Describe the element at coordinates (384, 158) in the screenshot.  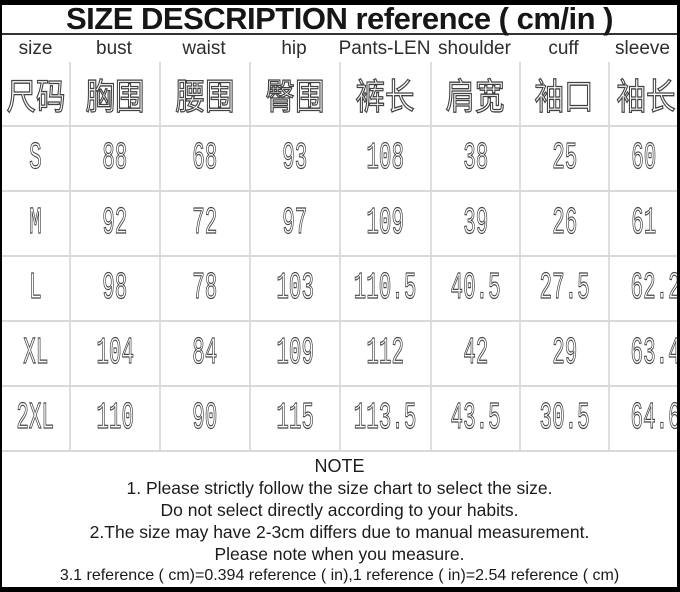
I see `value-cell: 108` at that location.